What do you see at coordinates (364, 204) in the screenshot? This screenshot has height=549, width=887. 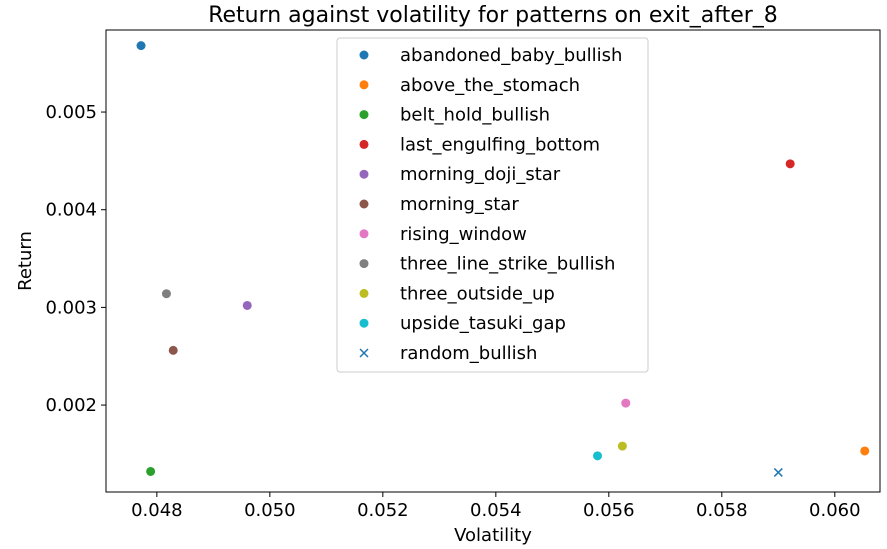 I see `legend-marker-morning_star` at bounding box center [364, 204].